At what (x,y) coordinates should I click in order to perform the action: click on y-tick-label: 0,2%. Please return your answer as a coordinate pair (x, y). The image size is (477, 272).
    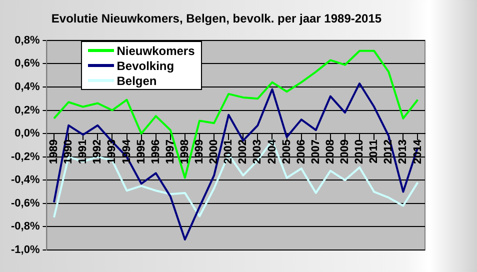
    Looking at the image, I should click on (27, 110).